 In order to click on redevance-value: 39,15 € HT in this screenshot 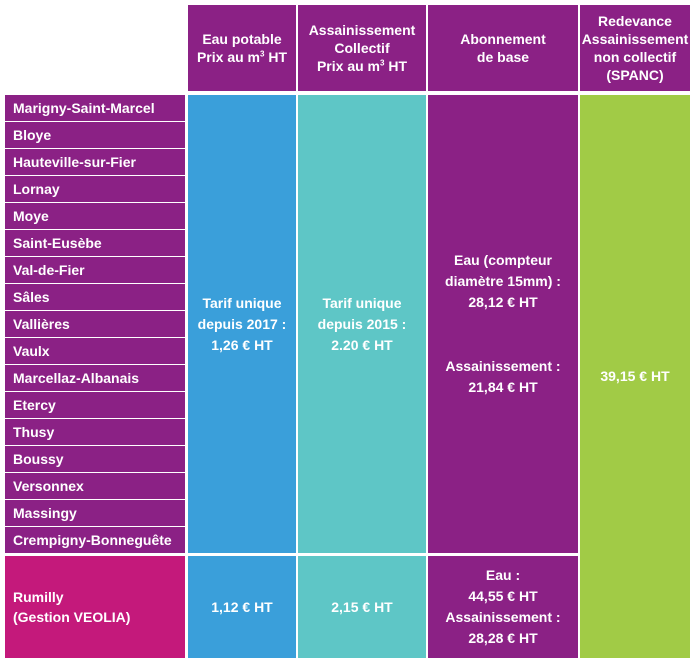, I will do `click(635, 376)`.